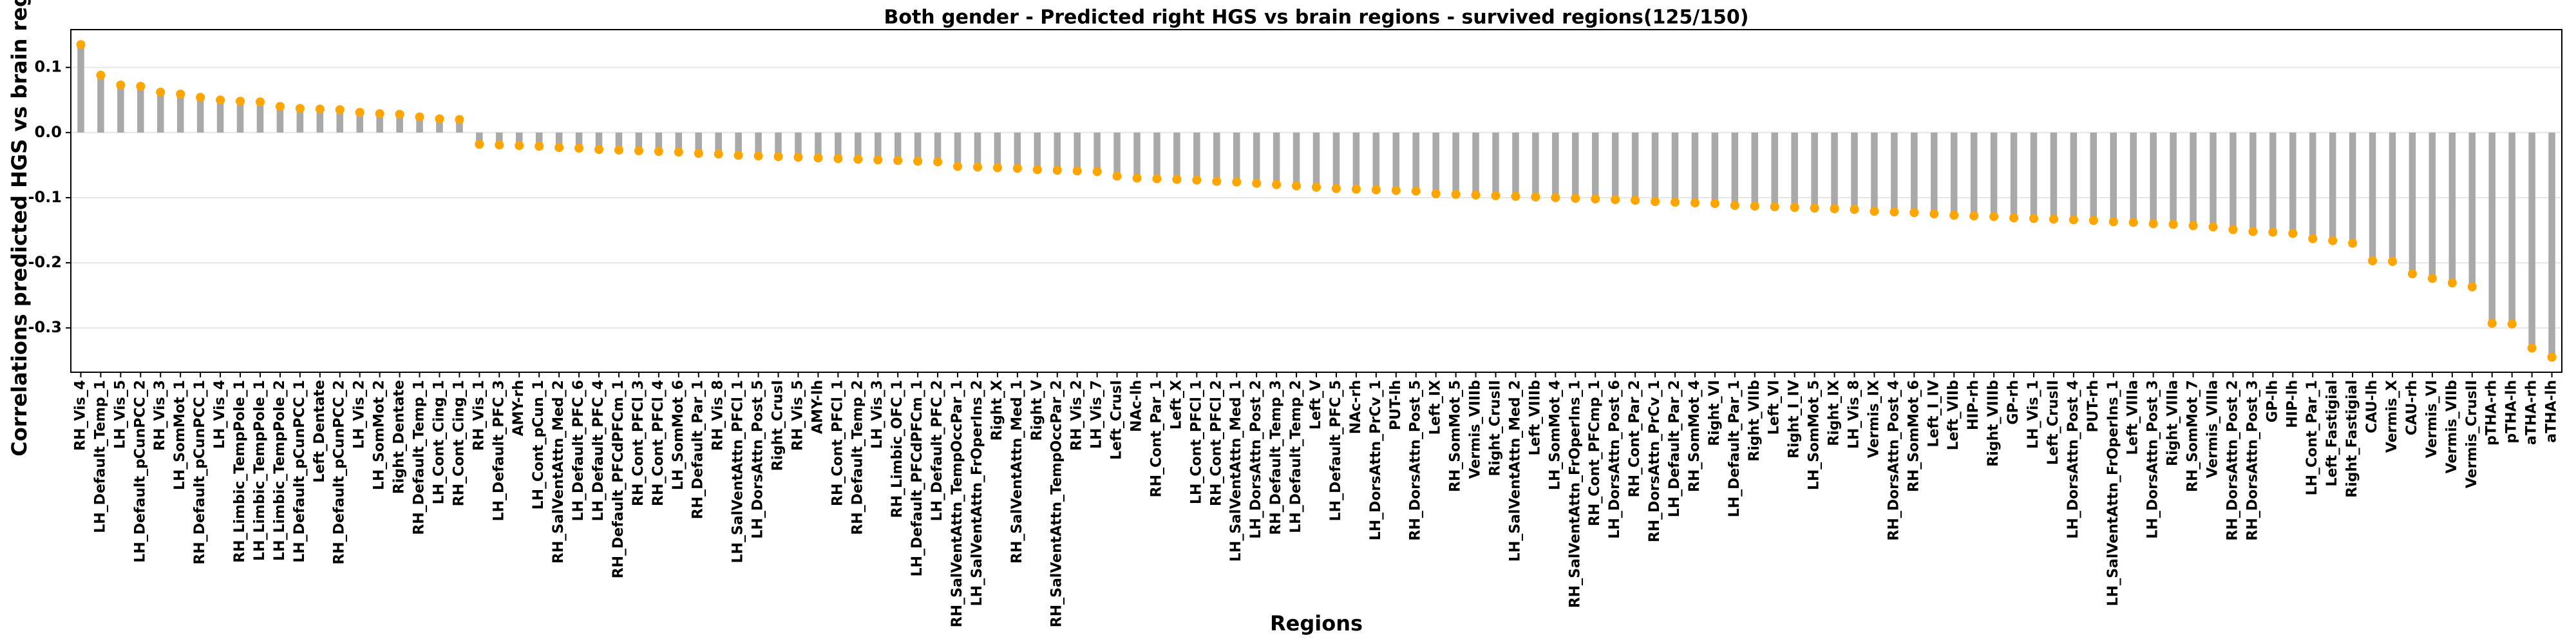 The height and width of the screenshot is (644, 2576). What do you see at coordinates (539, 445) in the screenshot?
I see `x-tick-label: LH_Cont_pCun_1` at bounding box center [539, 445].